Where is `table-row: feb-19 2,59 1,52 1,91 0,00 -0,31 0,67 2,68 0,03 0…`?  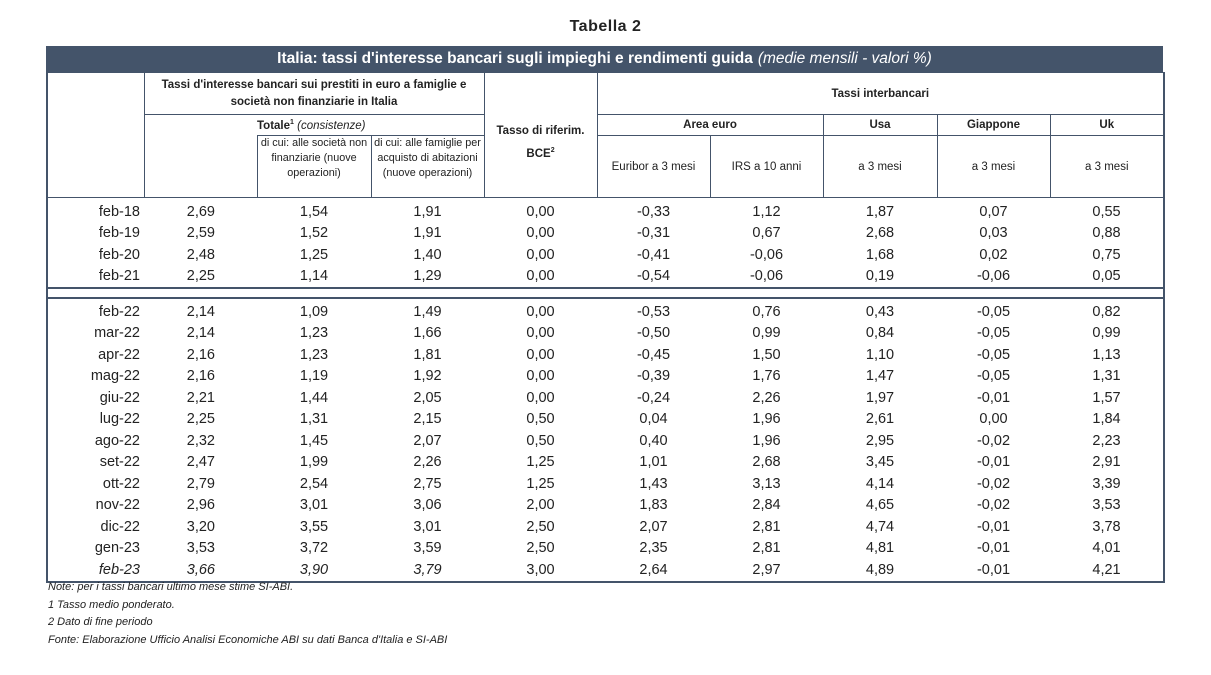
table-row: feb-19 2,59 1,52 1,91 0,00 -0,31 0,67 2,68 0,03 0… is located at coordinates (605, 234).